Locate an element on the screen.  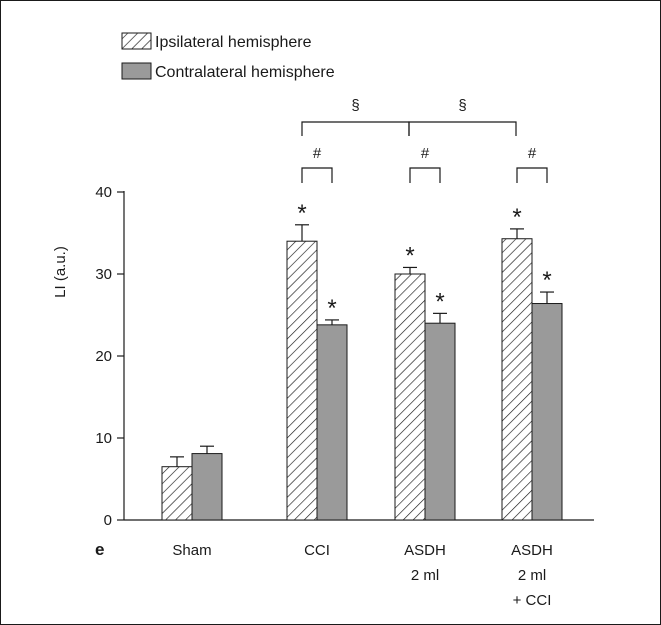
y-ticks: 0 10 20 30 40 is located at coordinates (109, 356).